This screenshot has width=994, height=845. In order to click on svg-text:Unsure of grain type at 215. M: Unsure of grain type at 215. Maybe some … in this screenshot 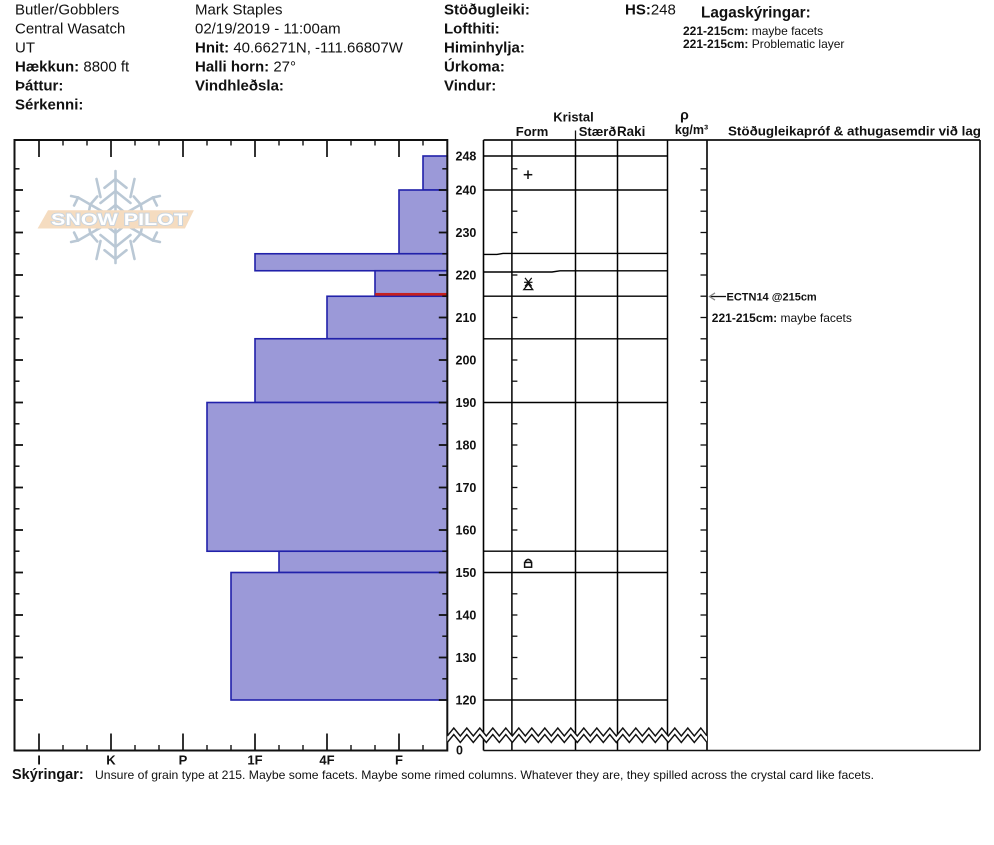, I will do `click(484, 775)`.